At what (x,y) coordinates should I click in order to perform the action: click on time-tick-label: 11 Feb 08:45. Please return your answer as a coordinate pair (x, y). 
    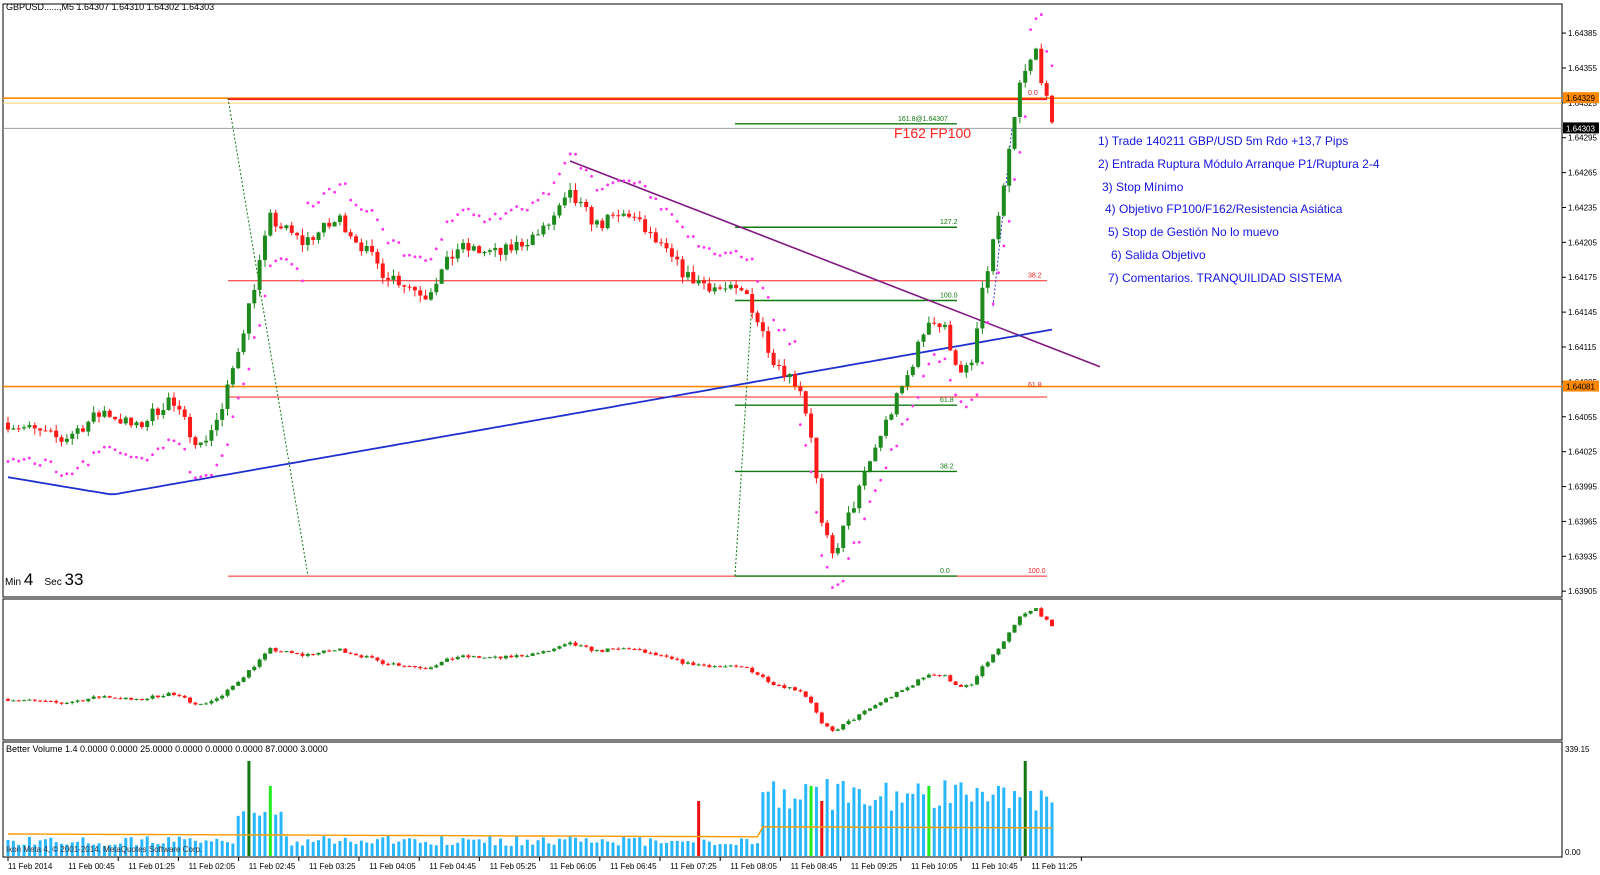
    Looking at the image, I should click on (814, 866).